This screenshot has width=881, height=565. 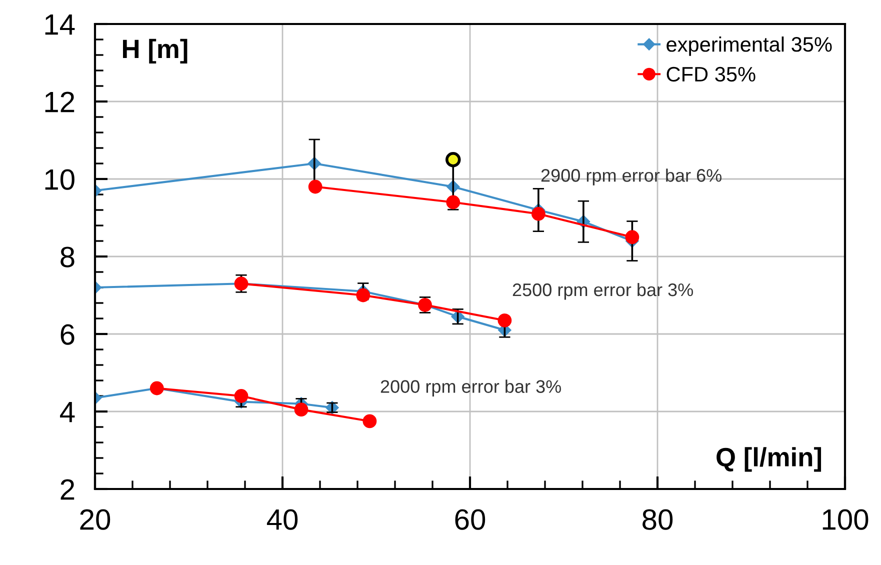 I want to click on y-tick-label: 4, so click(x=67, y=412).